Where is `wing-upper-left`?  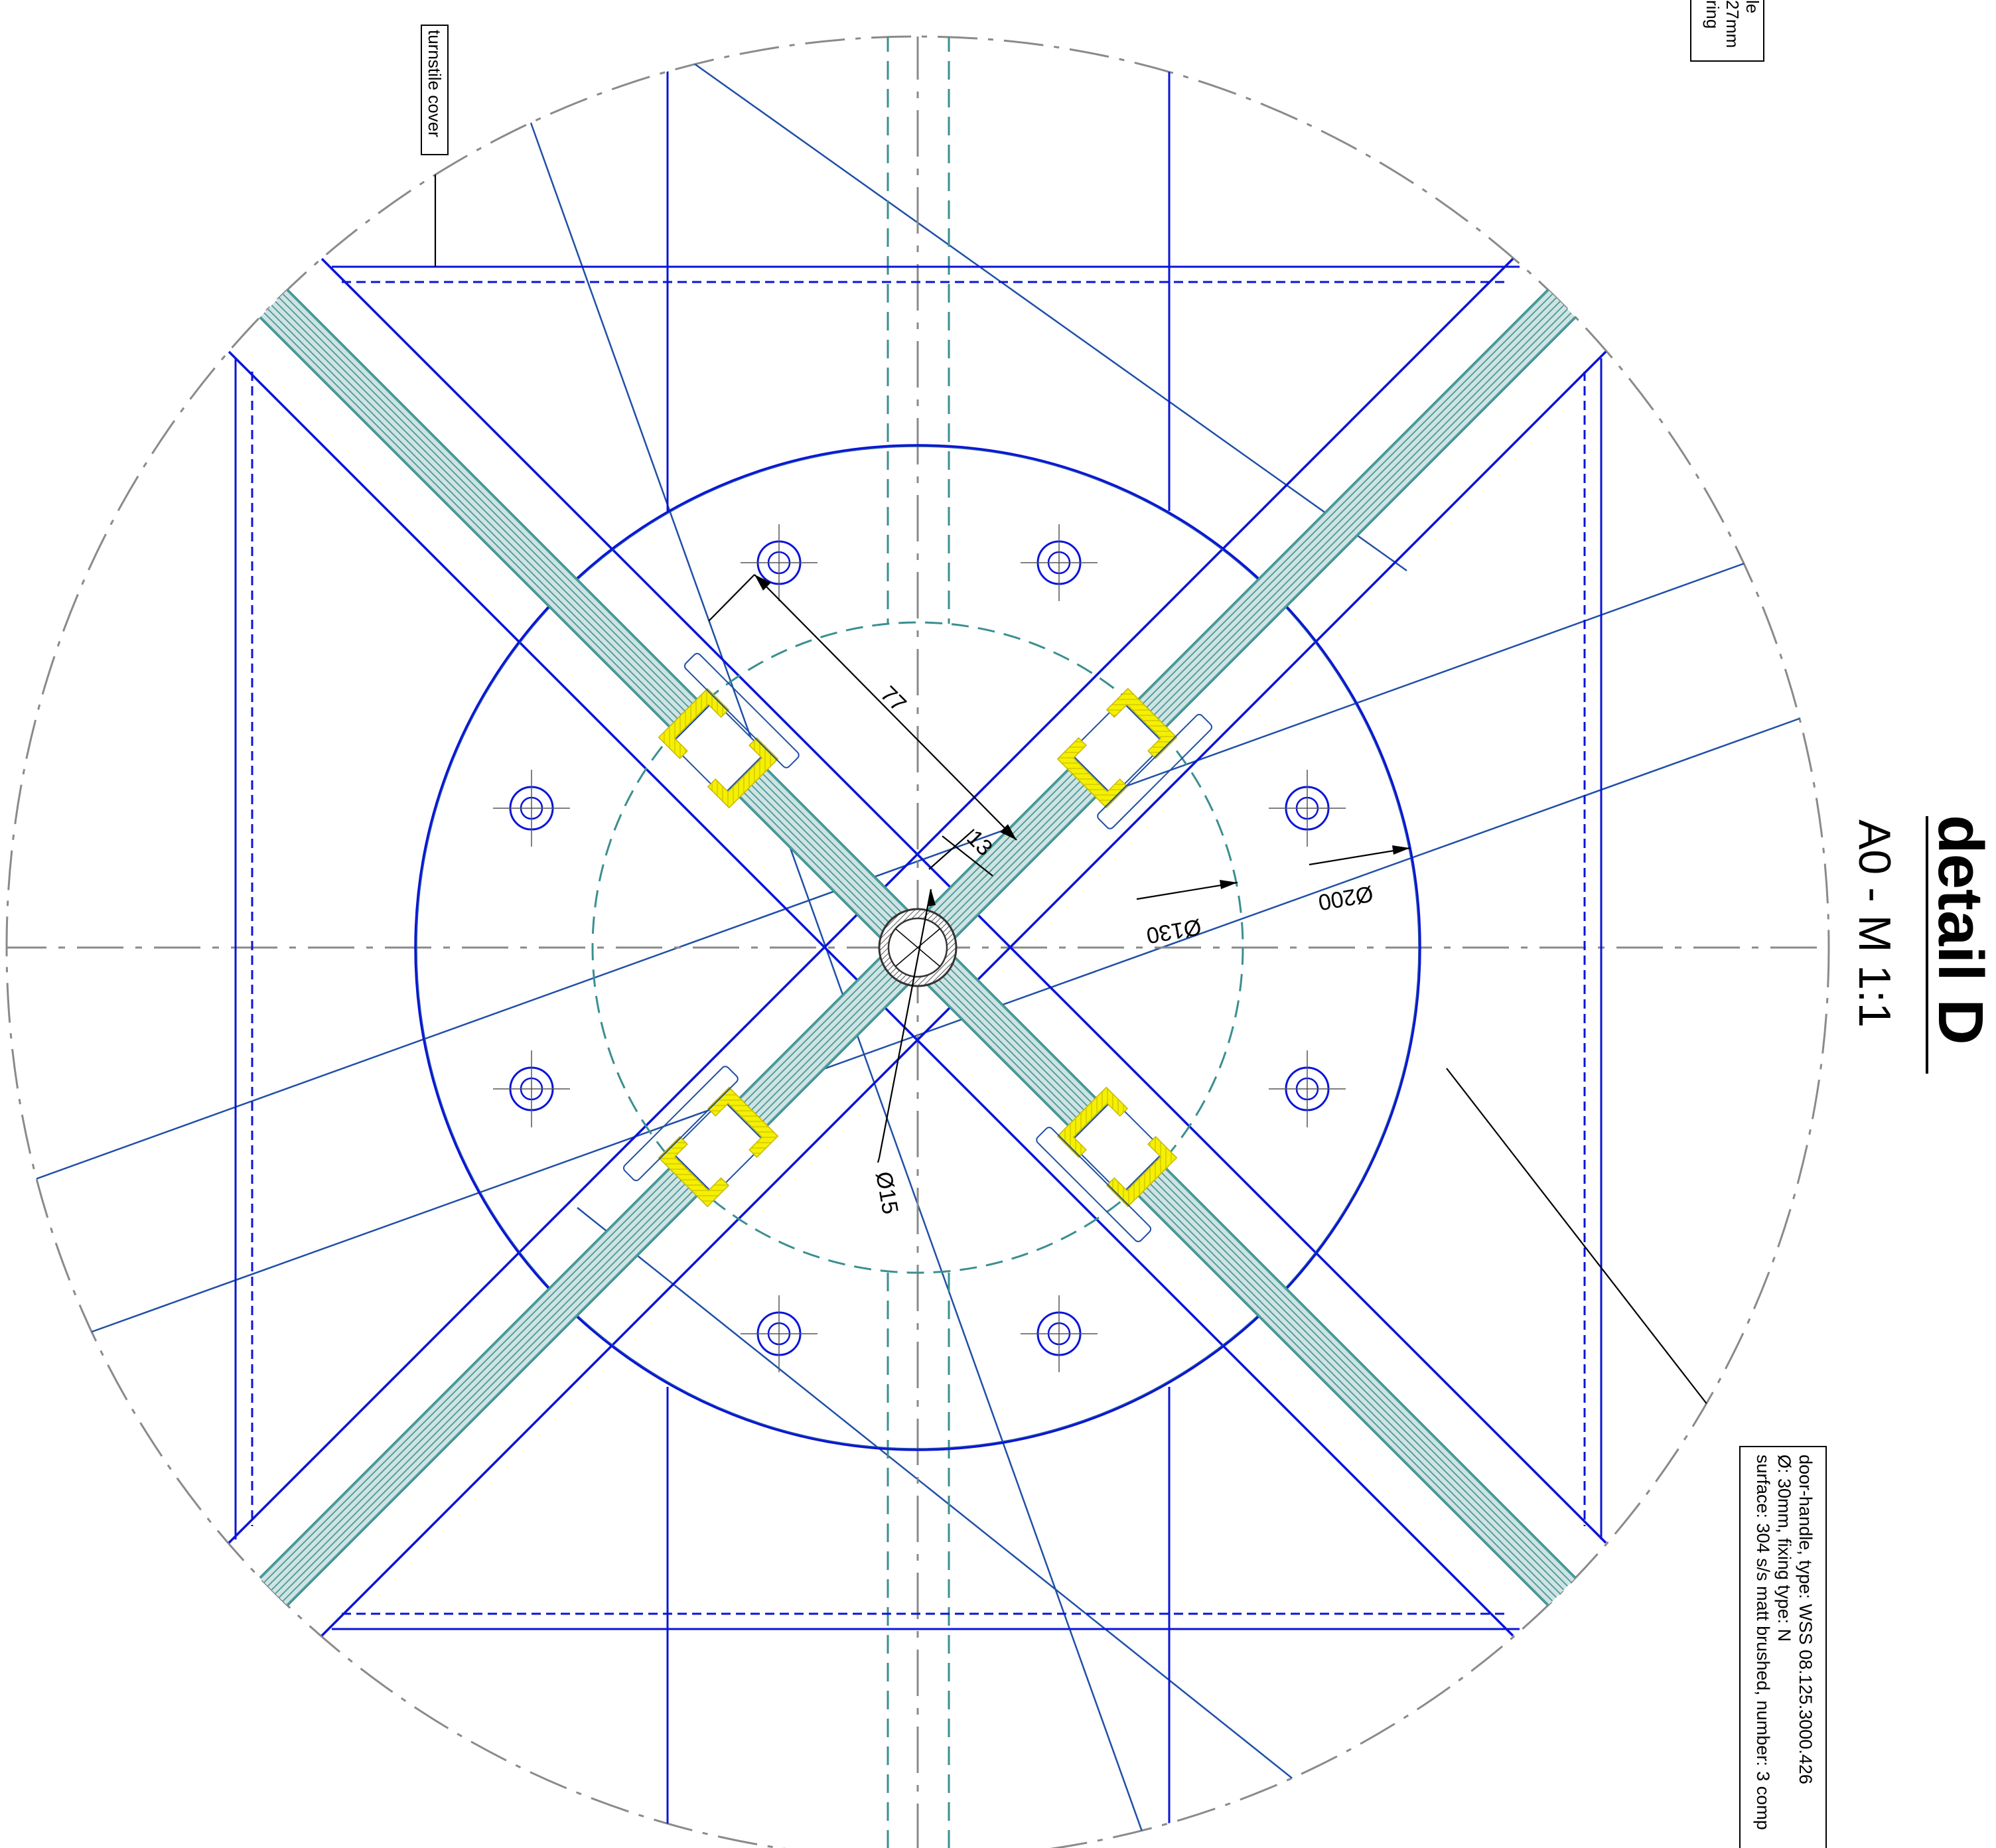 wing-upper-left is located at coordinates (565, 595).